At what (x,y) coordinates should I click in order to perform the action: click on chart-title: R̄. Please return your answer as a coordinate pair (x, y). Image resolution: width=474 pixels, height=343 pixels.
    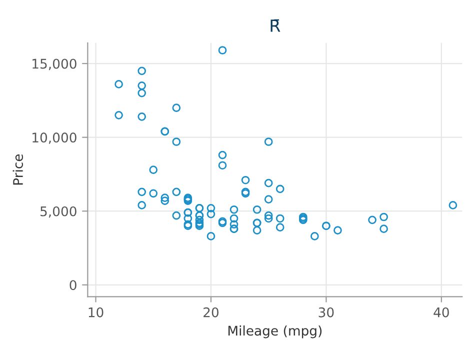
    Looking at the image, I should click on (275, 25).